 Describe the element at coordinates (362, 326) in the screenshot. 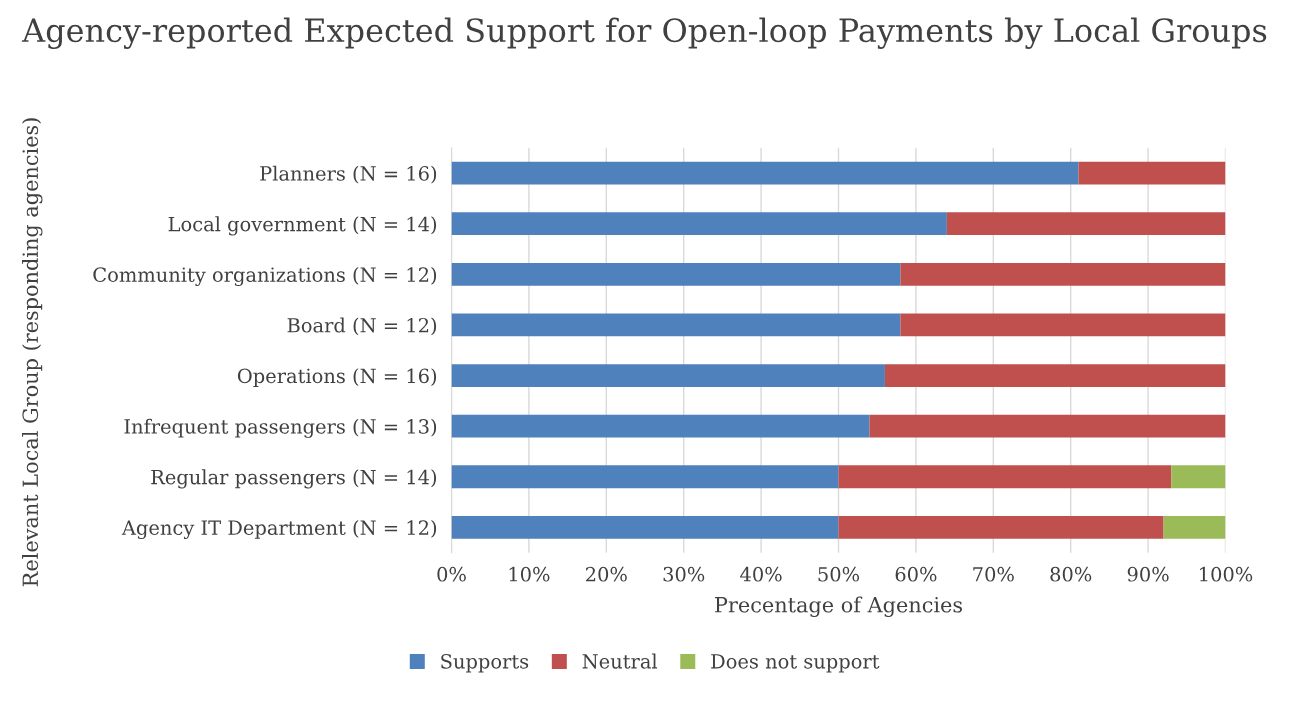

I see `y-tick-label: Board (N = 12)` at that location.